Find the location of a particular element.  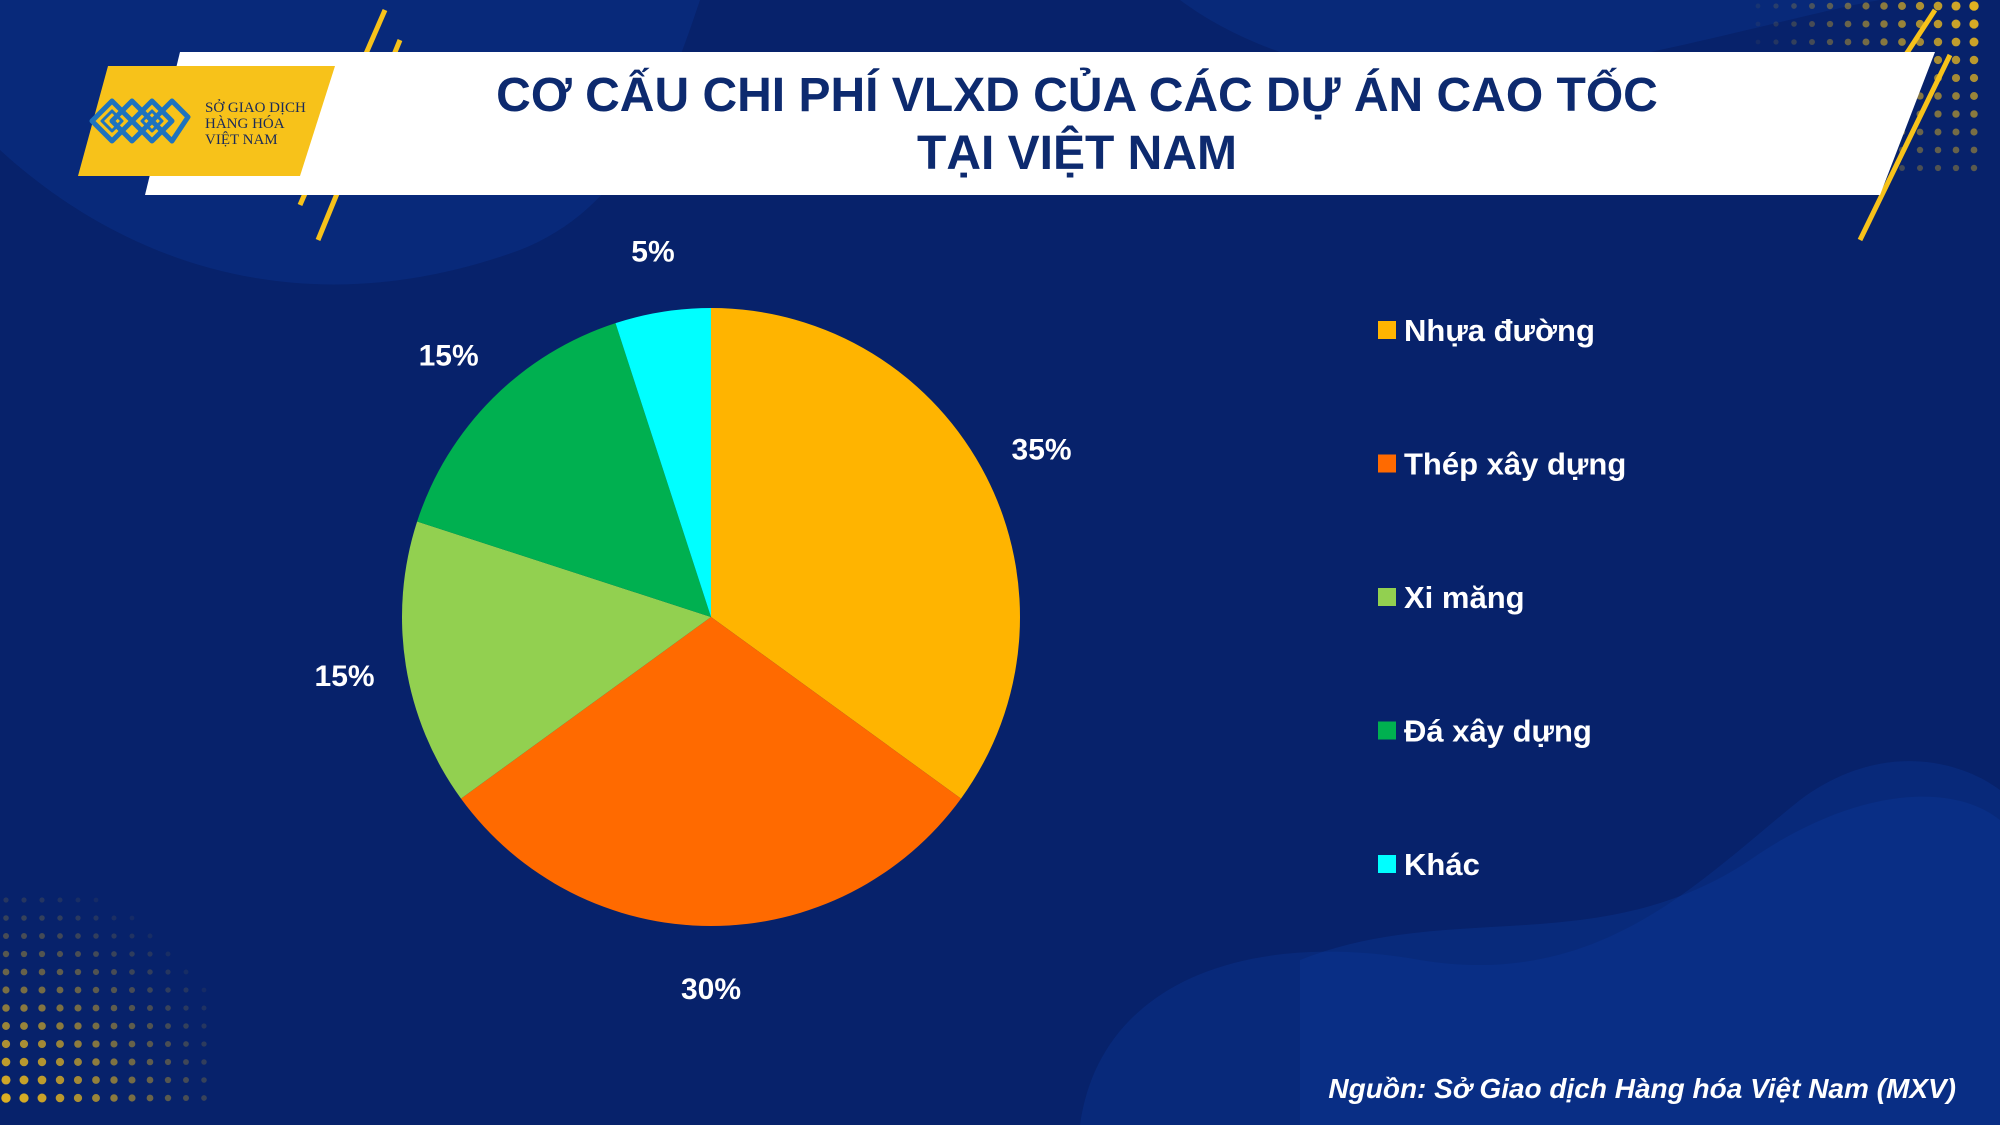

page-title-line2: TẠI VIỆT NAM is located at coordinates (1077, 152).